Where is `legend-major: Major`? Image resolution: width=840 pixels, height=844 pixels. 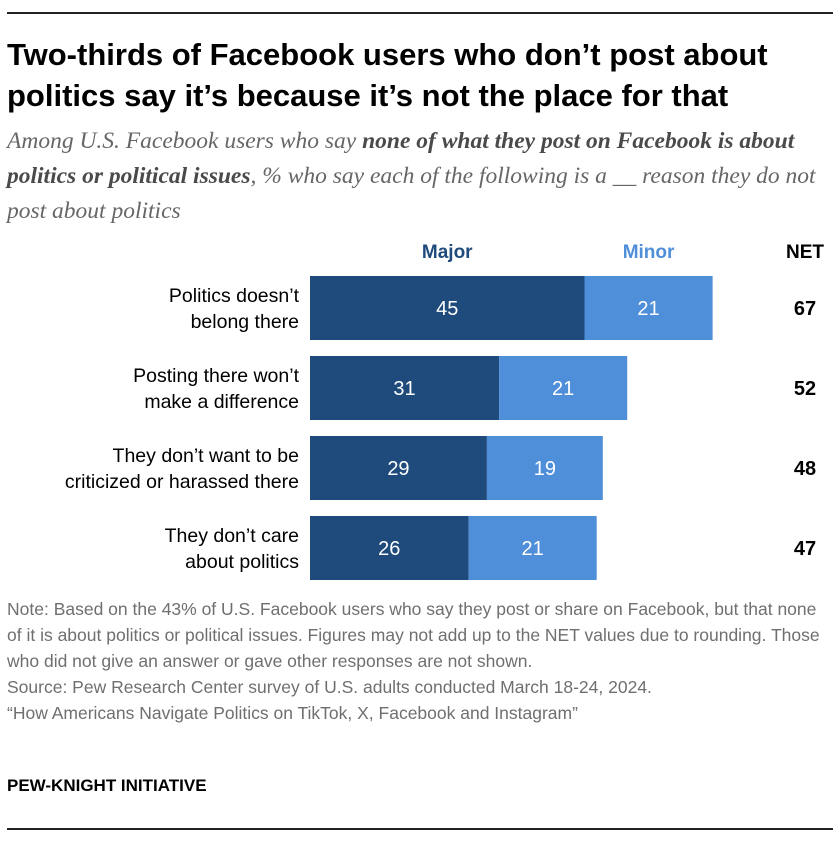
legend-major: Major is located at coordinates (447, 252).